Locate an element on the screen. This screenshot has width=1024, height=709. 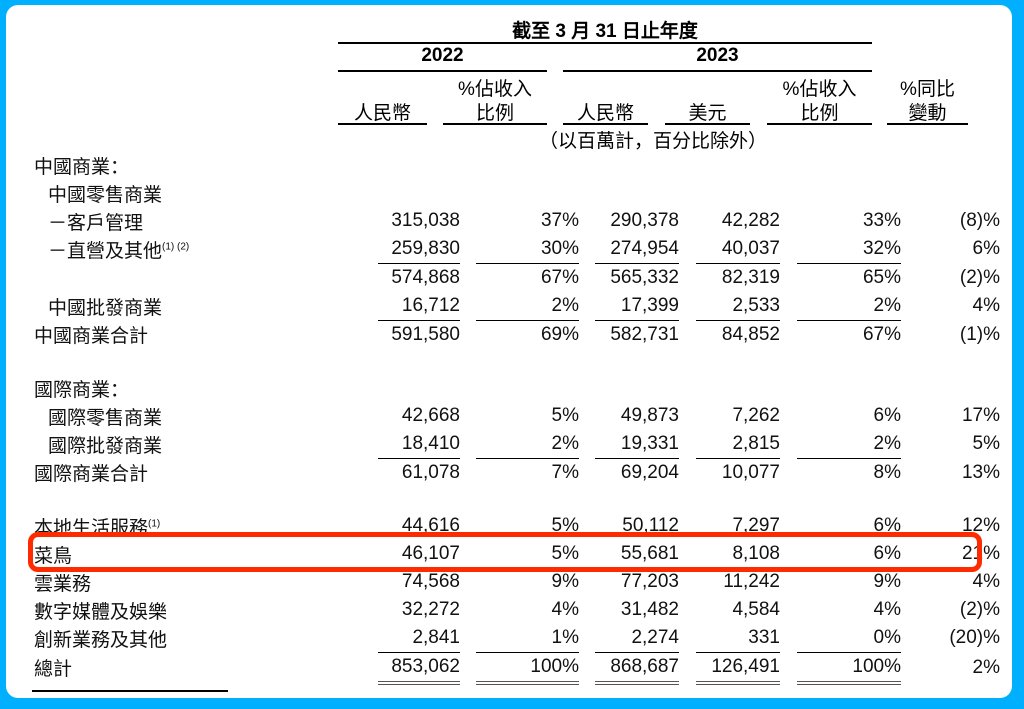
row-label is located at coordinates (189, 278).